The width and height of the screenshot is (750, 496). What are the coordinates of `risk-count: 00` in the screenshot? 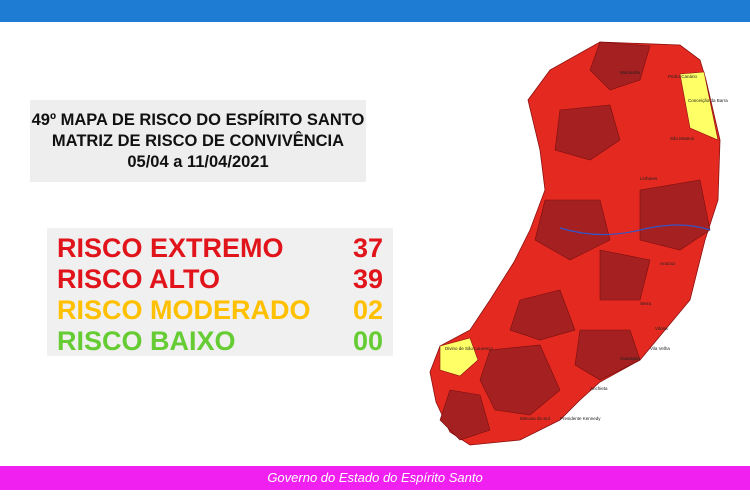 It's located at (367, 341).